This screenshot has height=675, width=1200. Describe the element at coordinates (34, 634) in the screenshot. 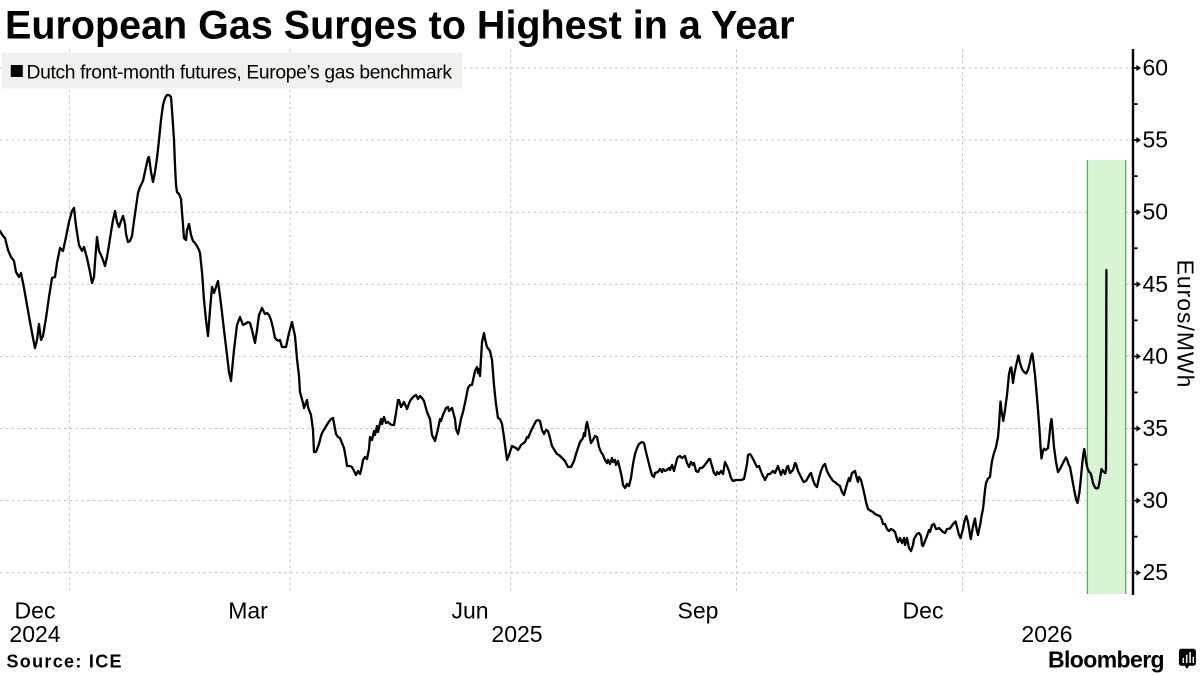

I see `svg-text: 2024` at that location.